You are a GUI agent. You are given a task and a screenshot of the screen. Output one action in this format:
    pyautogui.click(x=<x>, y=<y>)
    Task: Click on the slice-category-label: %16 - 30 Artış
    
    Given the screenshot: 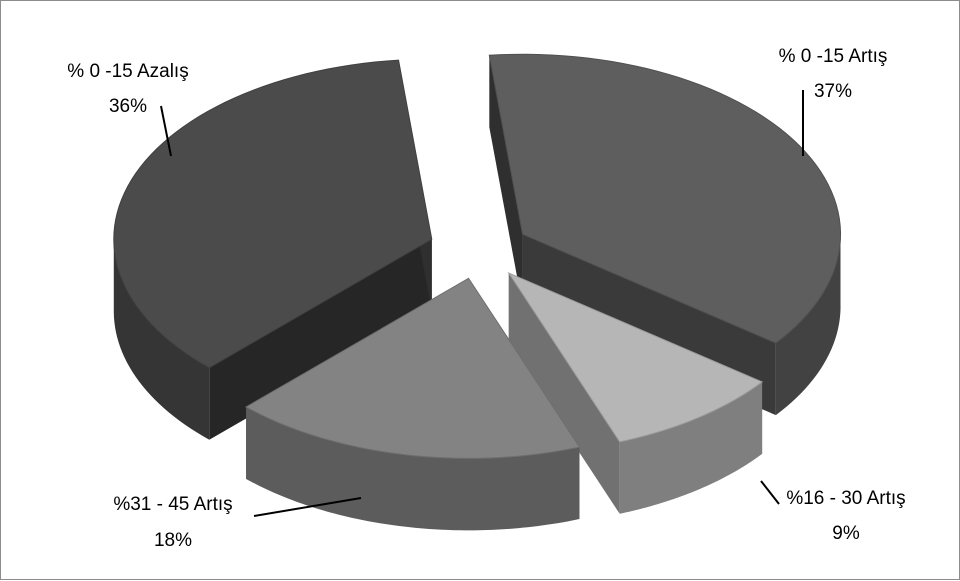 What is the action you would take?
    pyautogui.click(x=845, y=498)
    